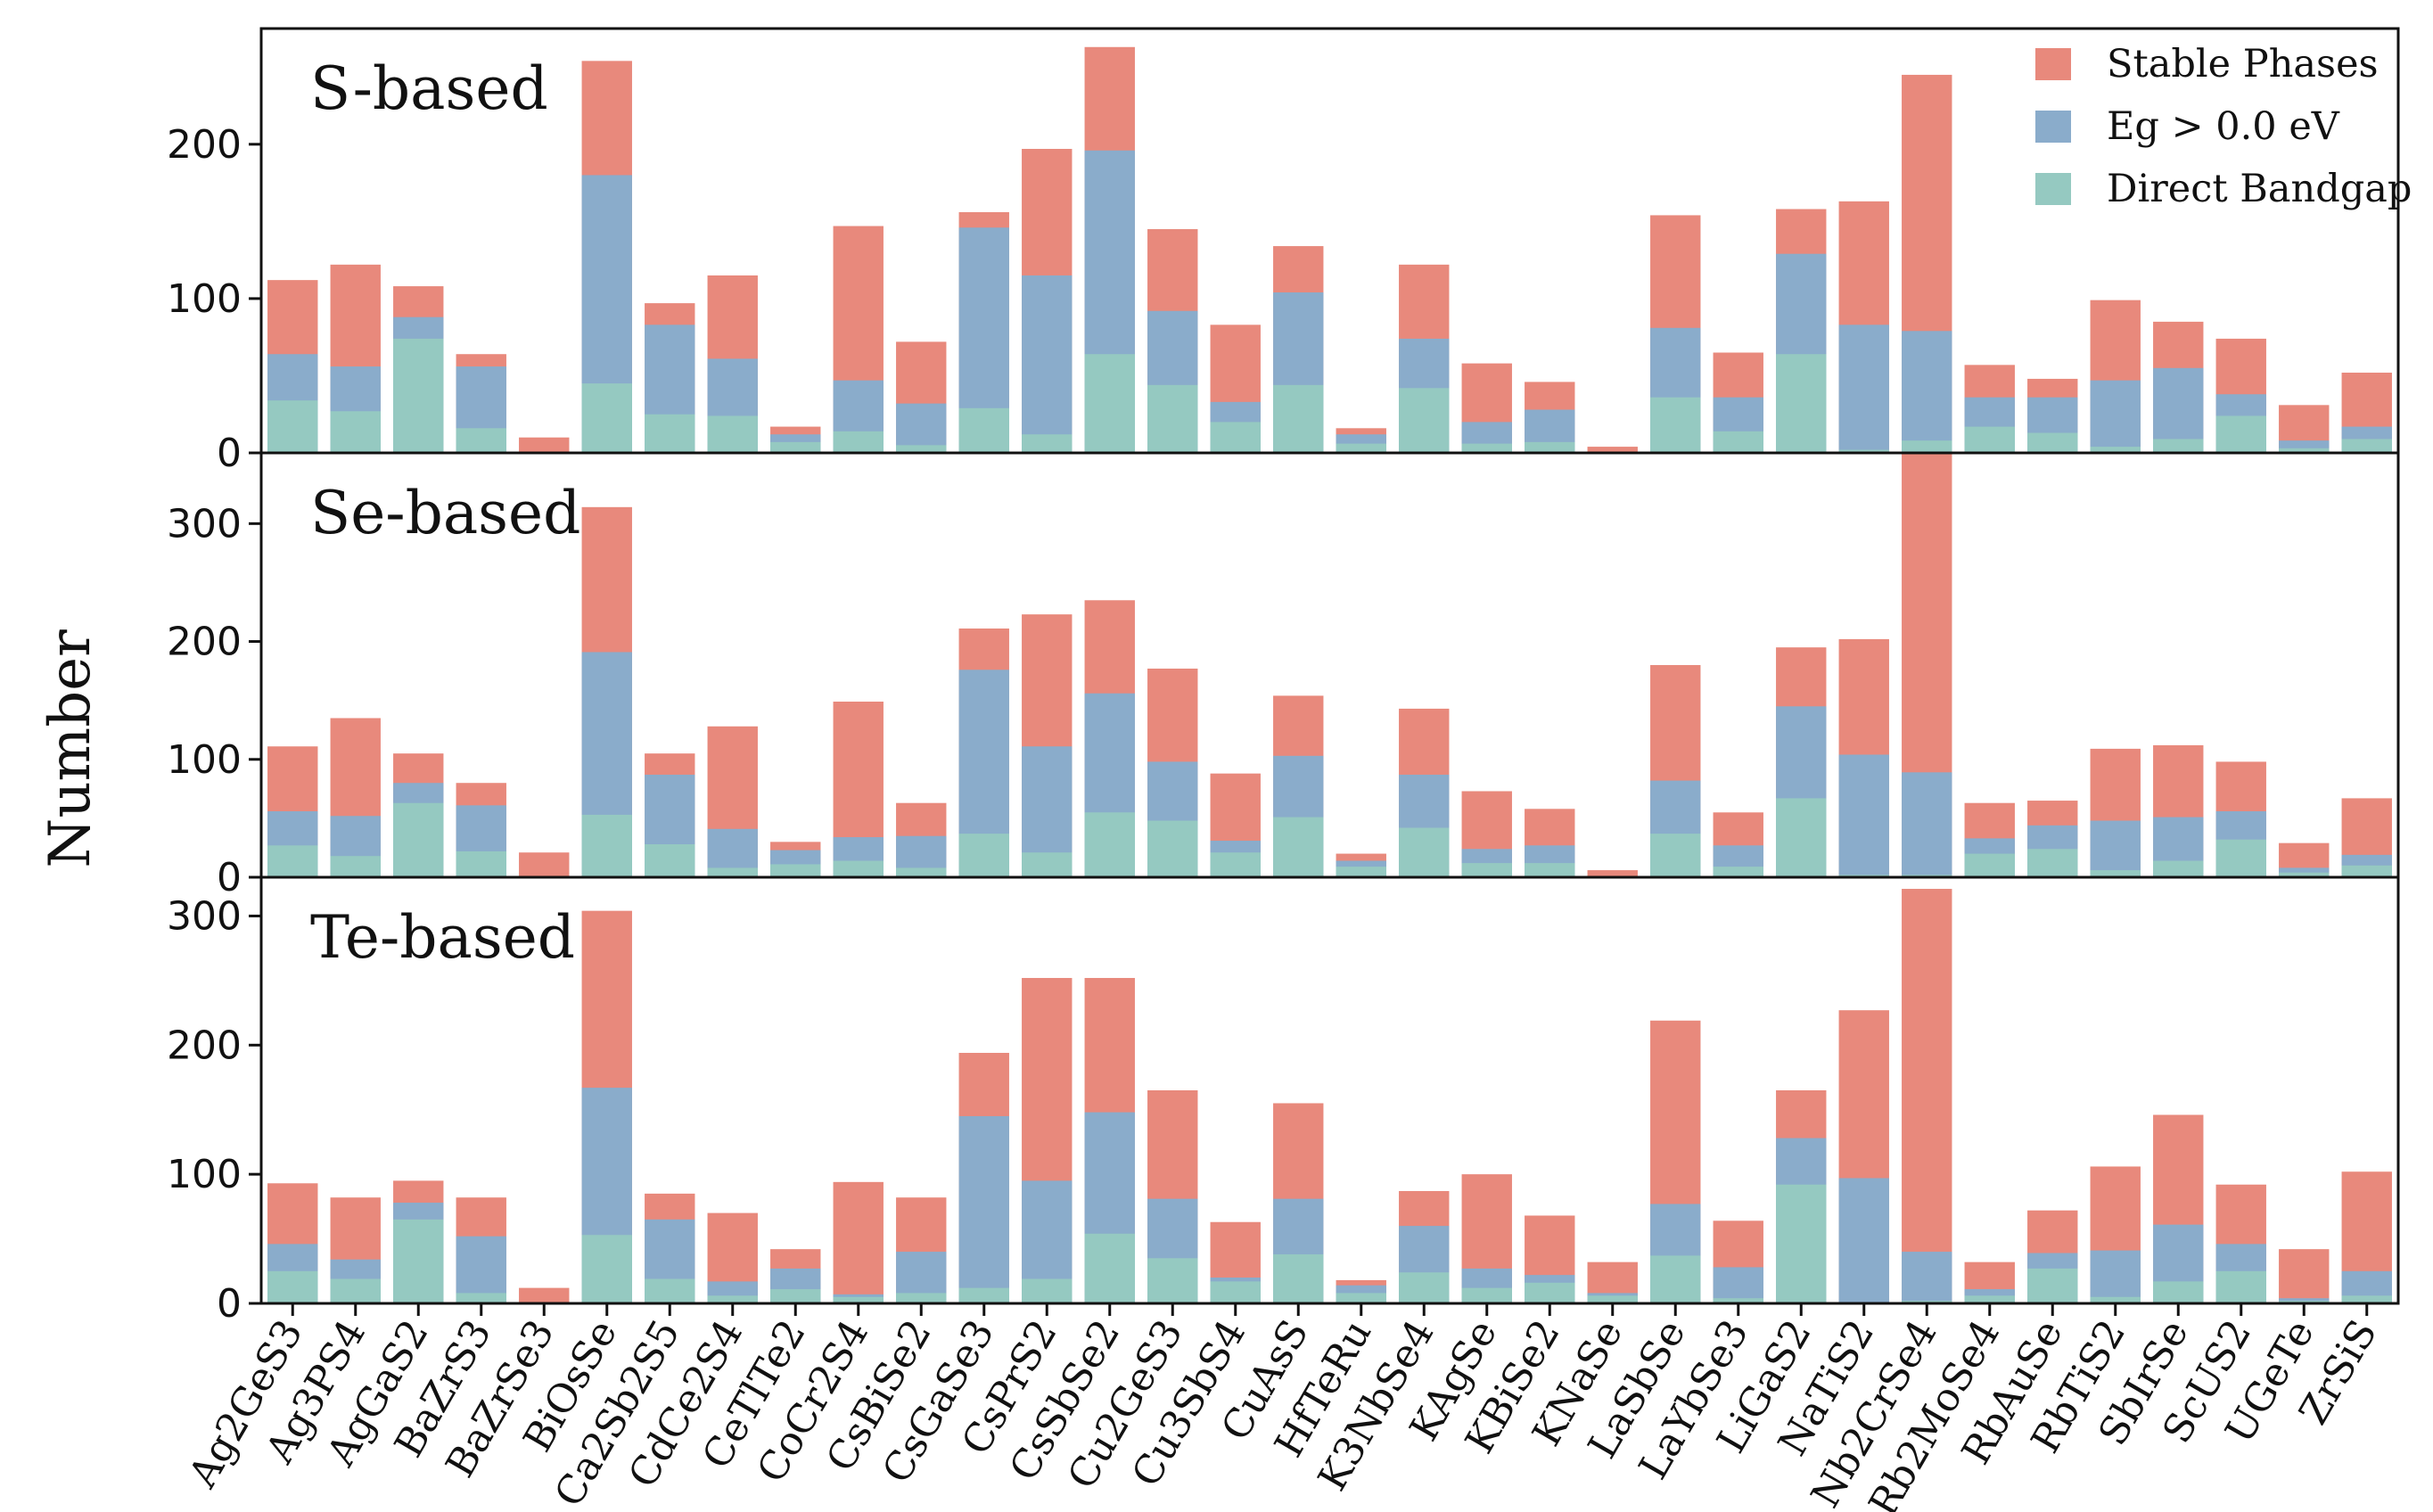  I want to click on bar-s-based-CsPrS2-direct-bandgap, so click(1047, 443).